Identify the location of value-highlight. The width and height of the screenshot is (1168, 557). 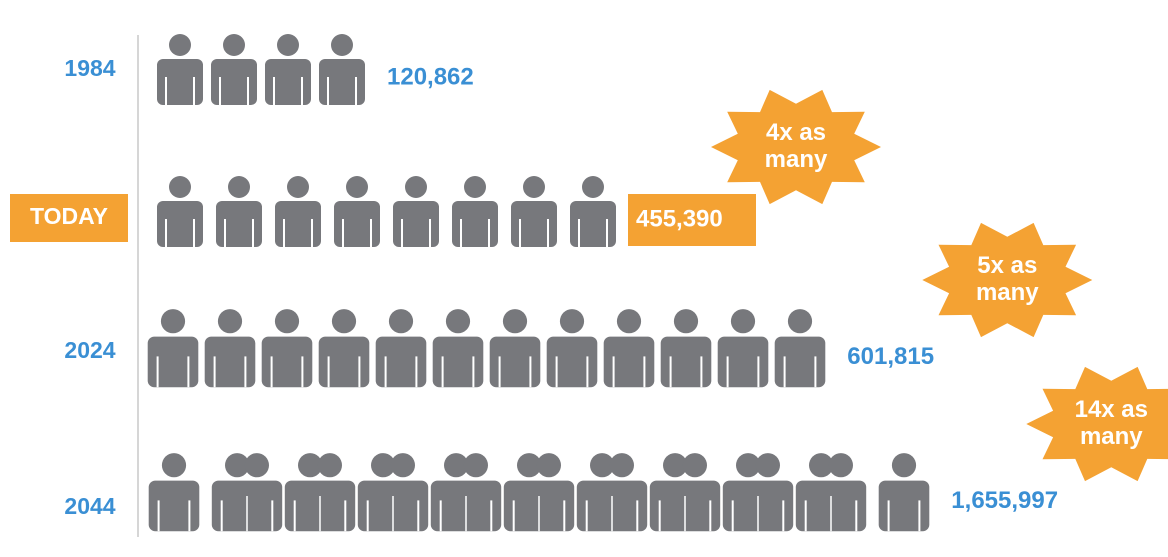
(692, 220).